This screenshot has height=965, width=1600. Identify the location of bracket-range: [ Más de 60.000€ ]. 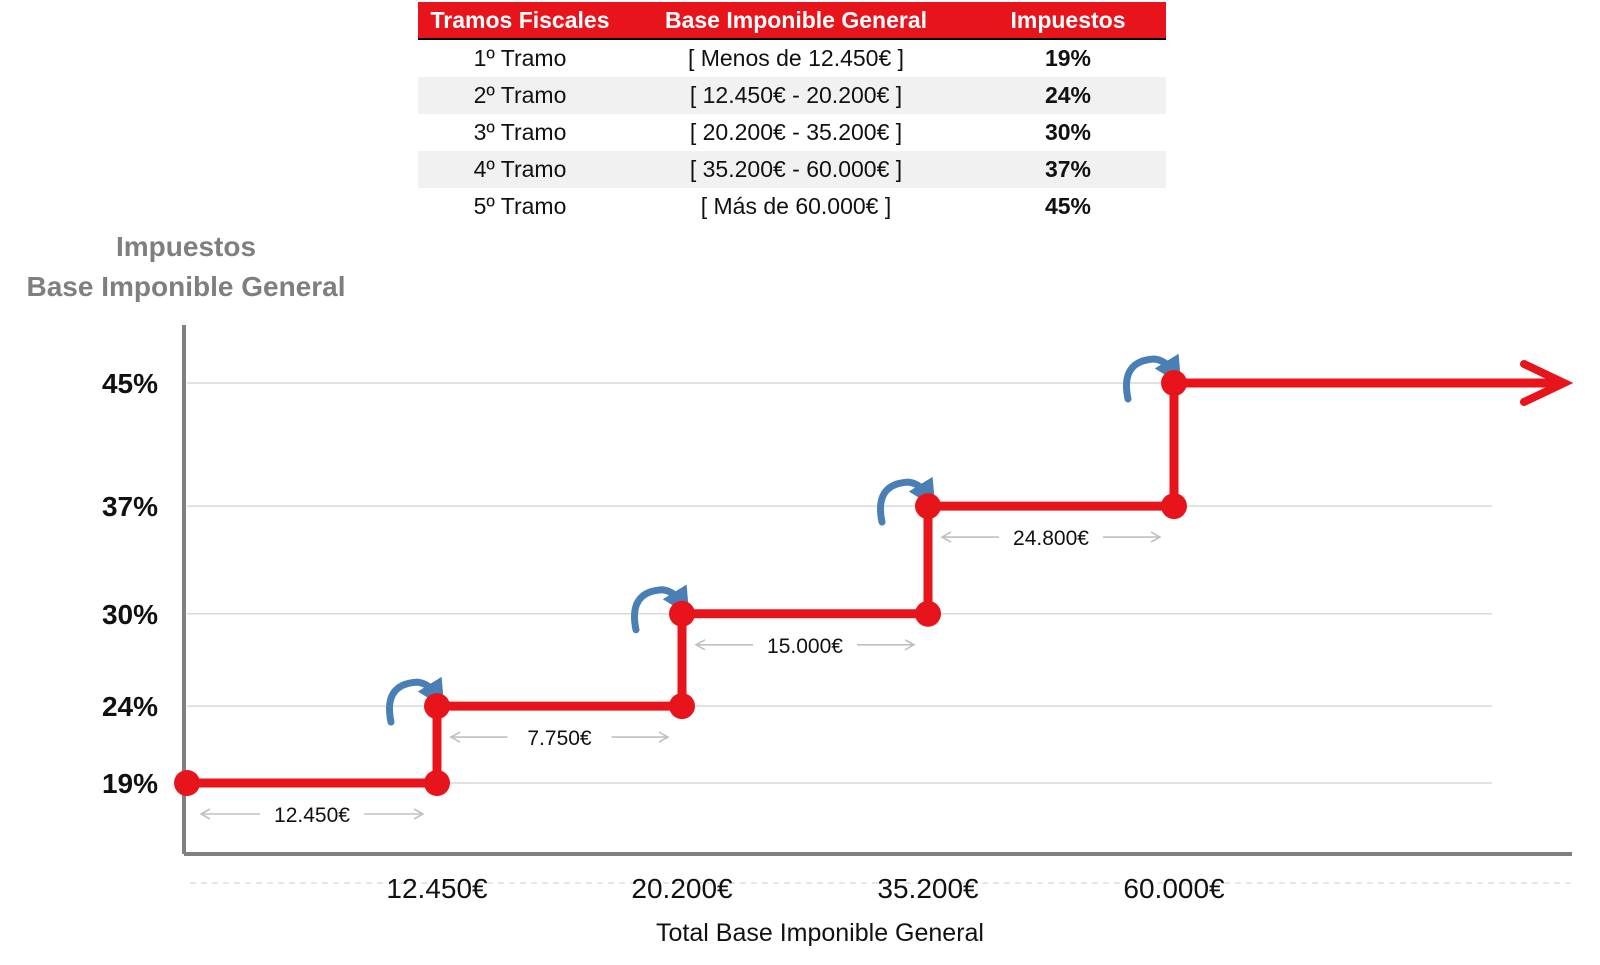
(796, 206).